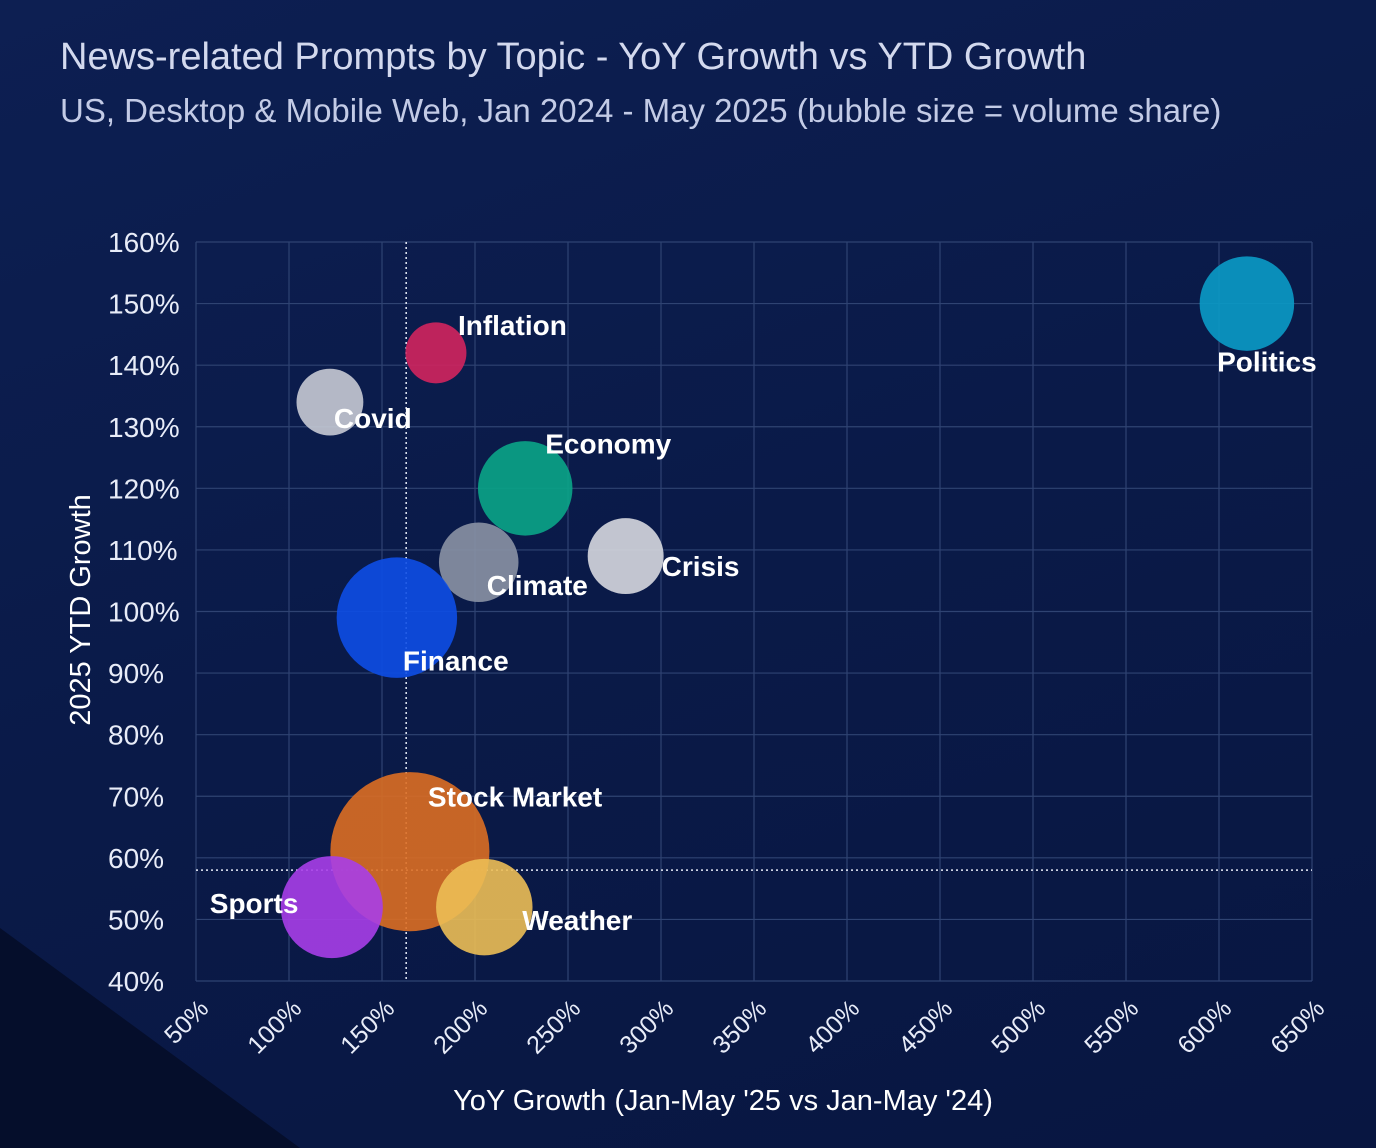  What do you see at coordinates (136, 919) in the screenshot?
I see `y-tick-label: 50%` at bounding box center [136, 919].